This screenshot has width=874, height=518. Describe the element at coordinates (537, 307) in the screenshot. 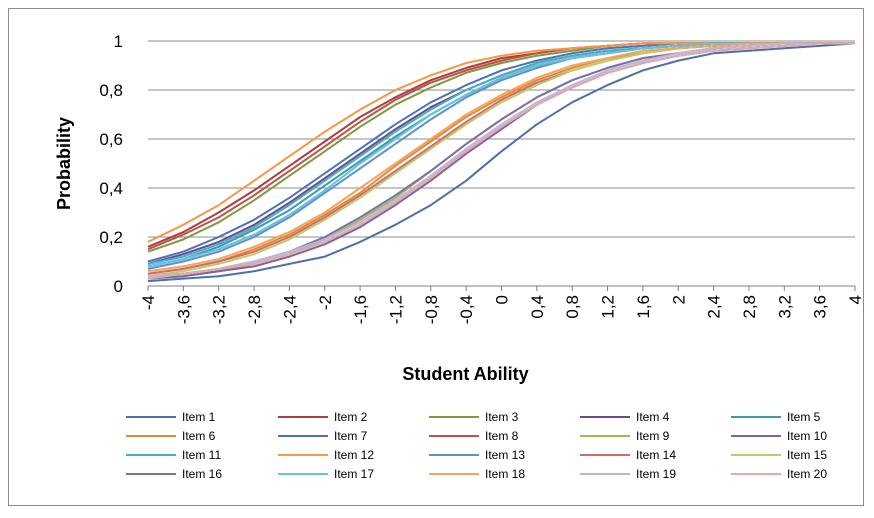

I see `x-tick-label: 0,4` at that location.